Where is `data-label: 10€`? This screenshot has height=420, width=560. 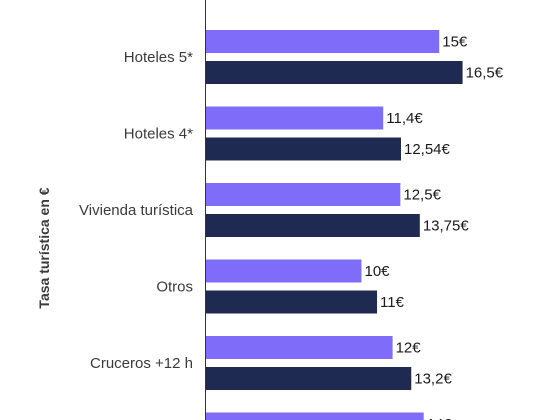
data-label: 10€ is located at coordinates (378, 271).